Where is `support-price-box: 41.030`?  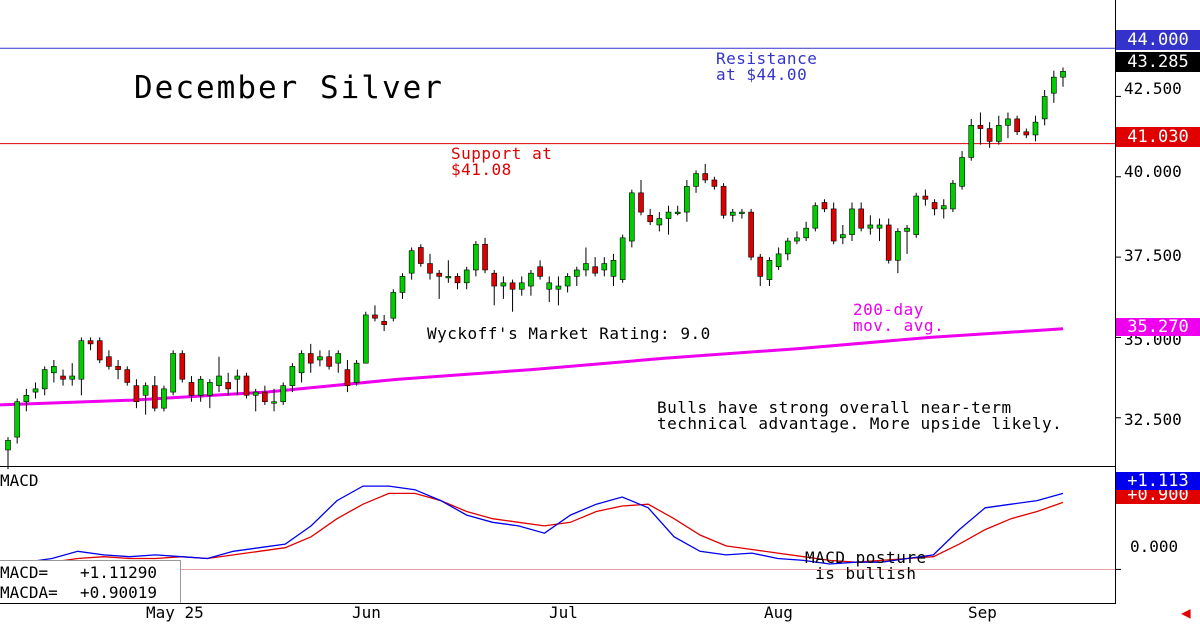
support-price-box: 41.030 is located at coordinates (1158, 137).